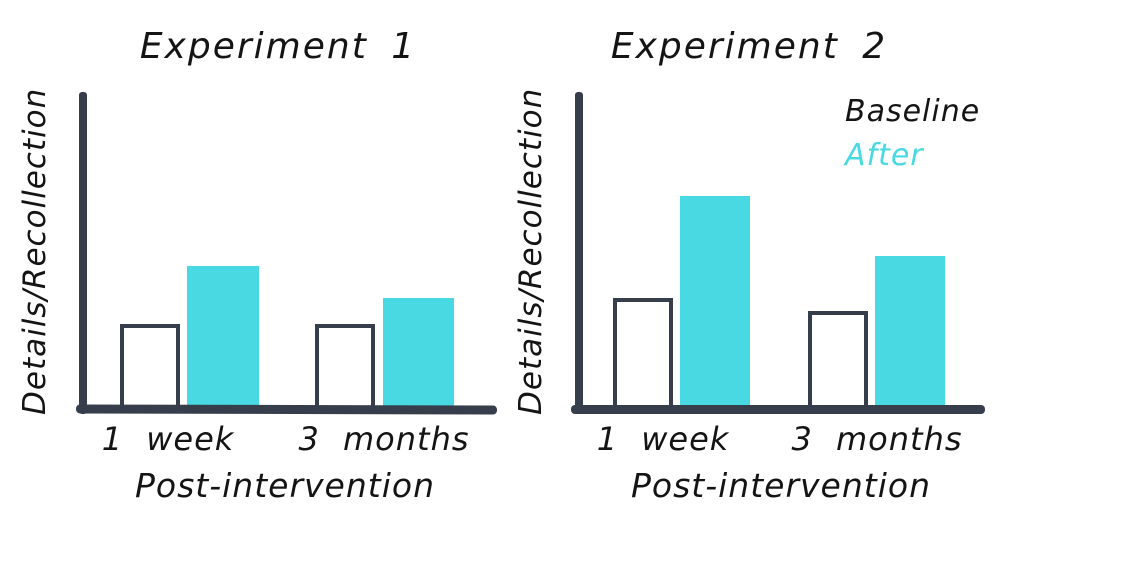 Image resolution: width=1125 pixels, height=577 pixels. What do you see at coordinates (912, 134) in the screenshot?
I see `legend: Baseline After` at bounding box center [912, 134].